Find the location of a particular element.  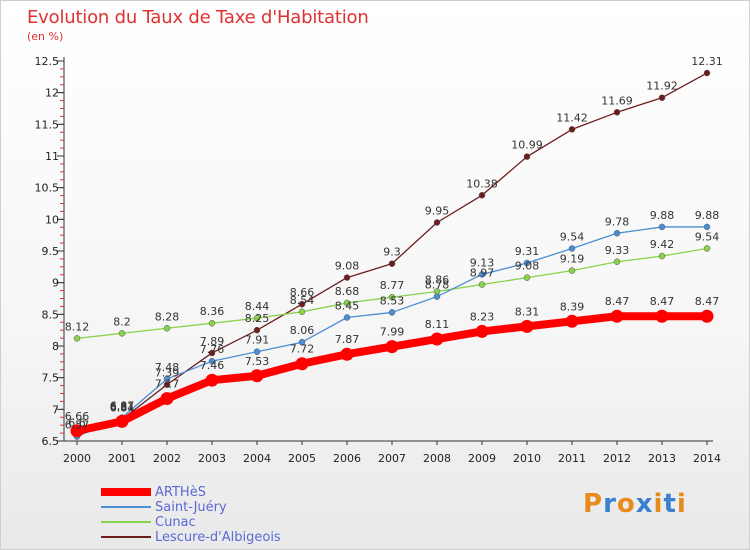

x-tick-label: 2008 is located at coordinates (437, 458).